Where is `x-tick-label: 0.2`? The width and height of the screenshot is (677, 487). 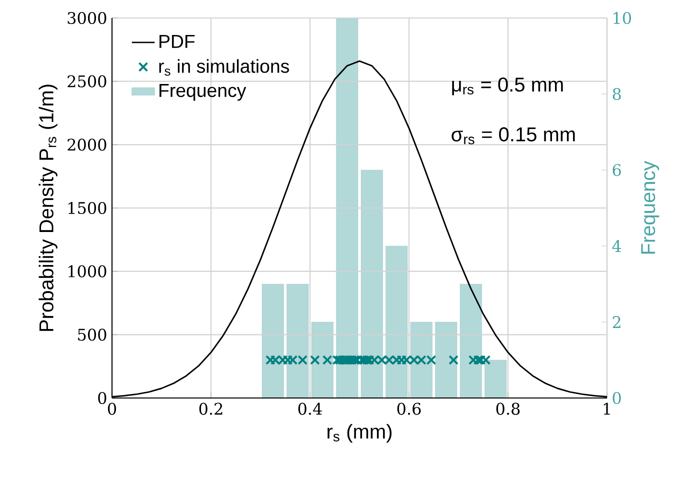
x-tick-label: 0.2 is located at coordinates (210, 408).